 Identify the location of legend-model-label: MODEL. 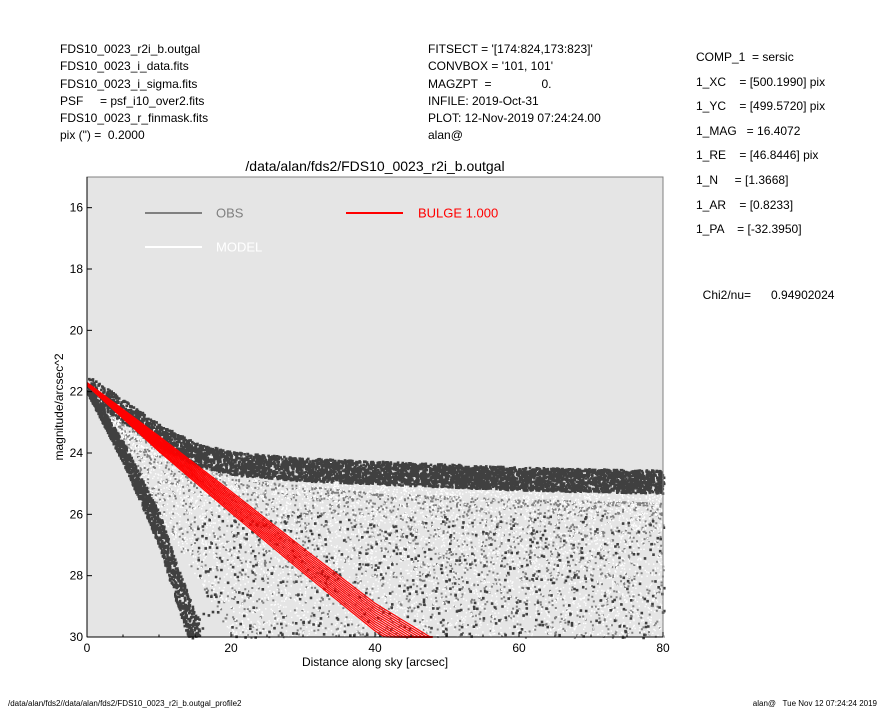
(239, 246).